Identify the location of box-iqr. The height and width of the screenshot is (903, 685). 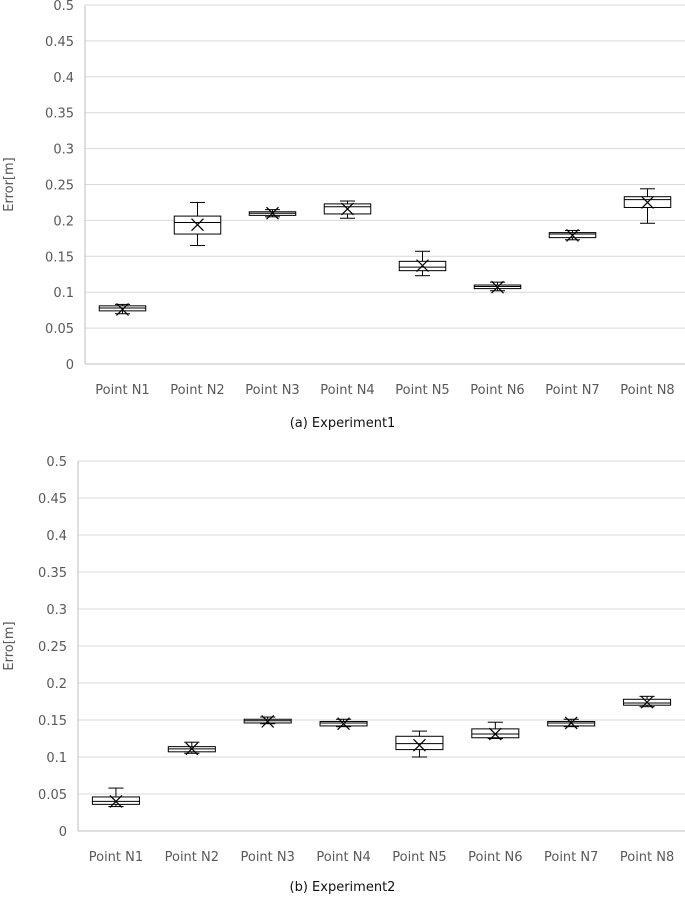
(419, 743).